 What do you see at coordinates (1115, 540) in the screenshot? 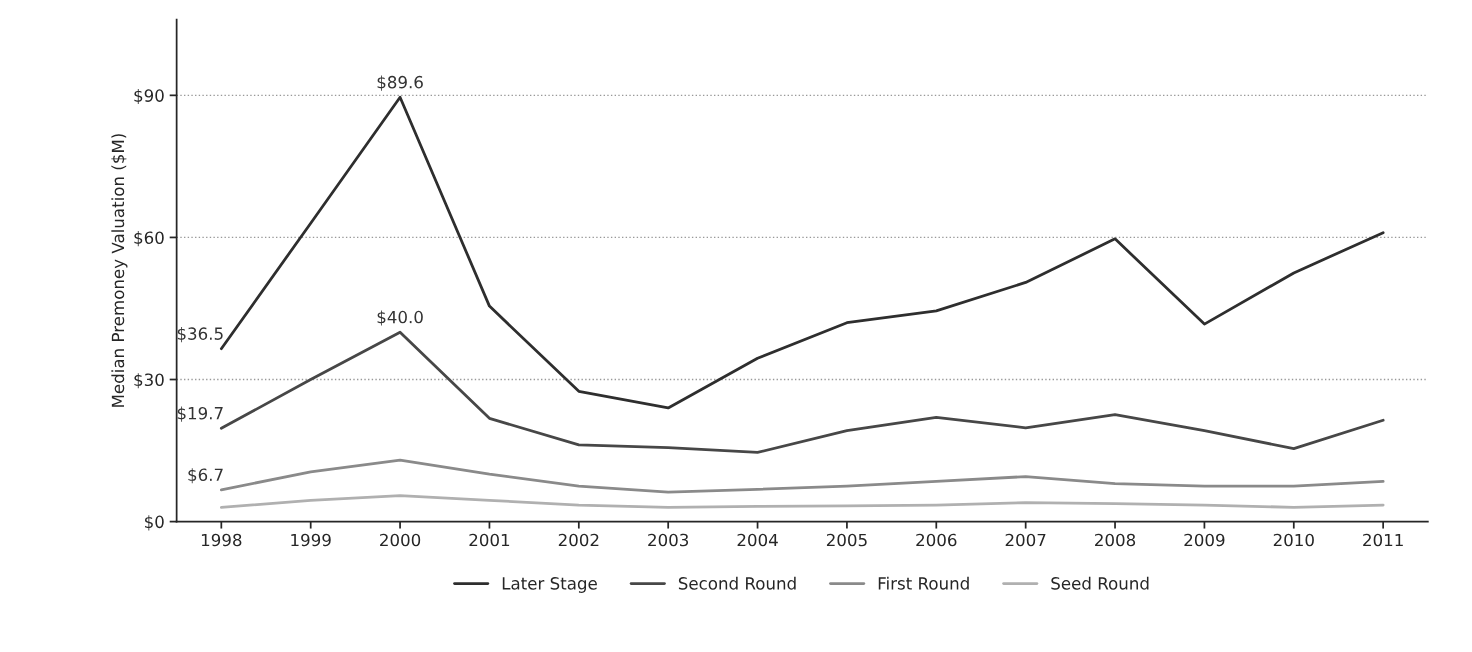
I see `x-tick-label: 2008` at bounding box center [1115, 540].